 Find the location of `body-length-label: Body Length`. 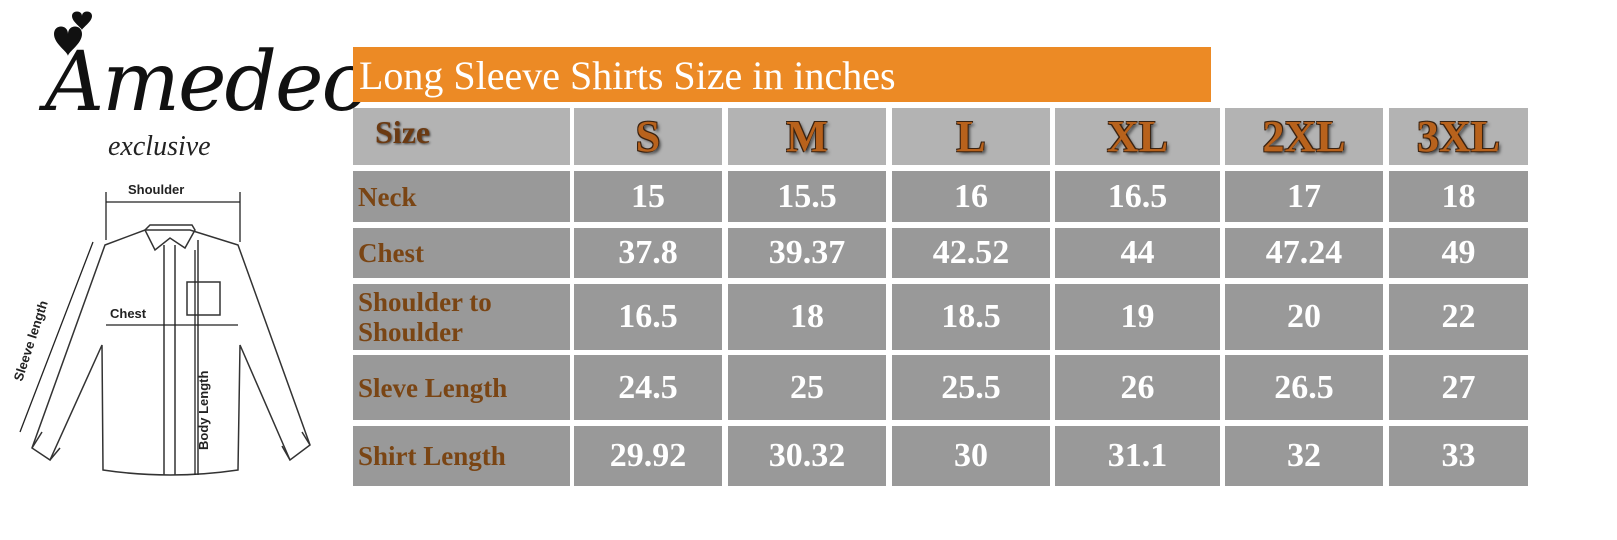

body-length-label: Body Length is located at coordinates (203, 410).